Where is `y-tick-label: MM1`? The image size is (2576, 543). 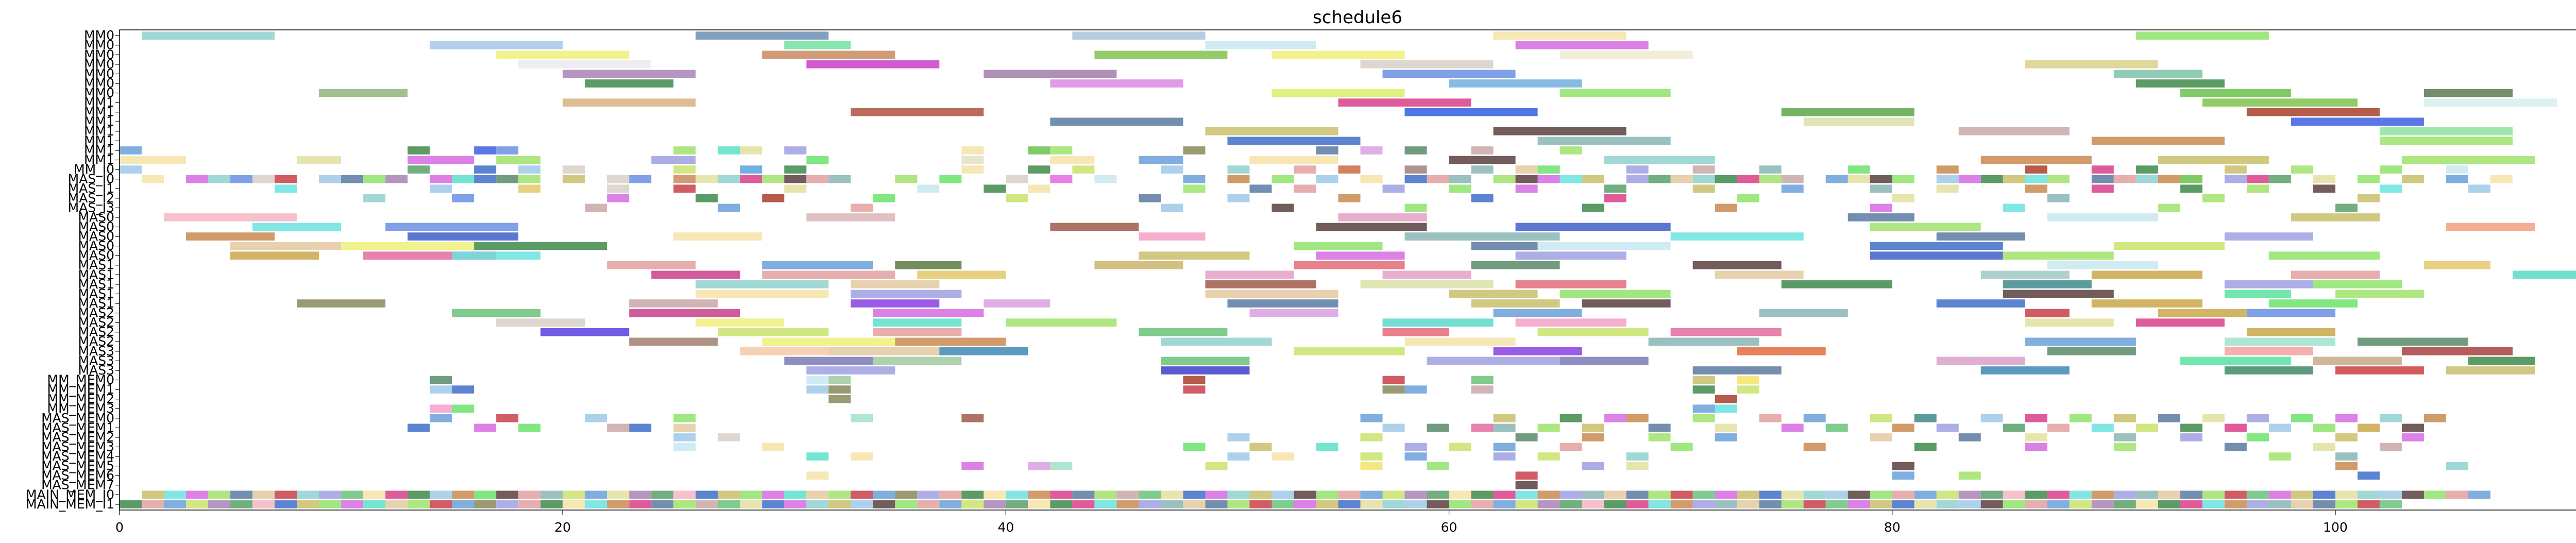
y-tick-label: MM1 is located at coordinates (99, 159).